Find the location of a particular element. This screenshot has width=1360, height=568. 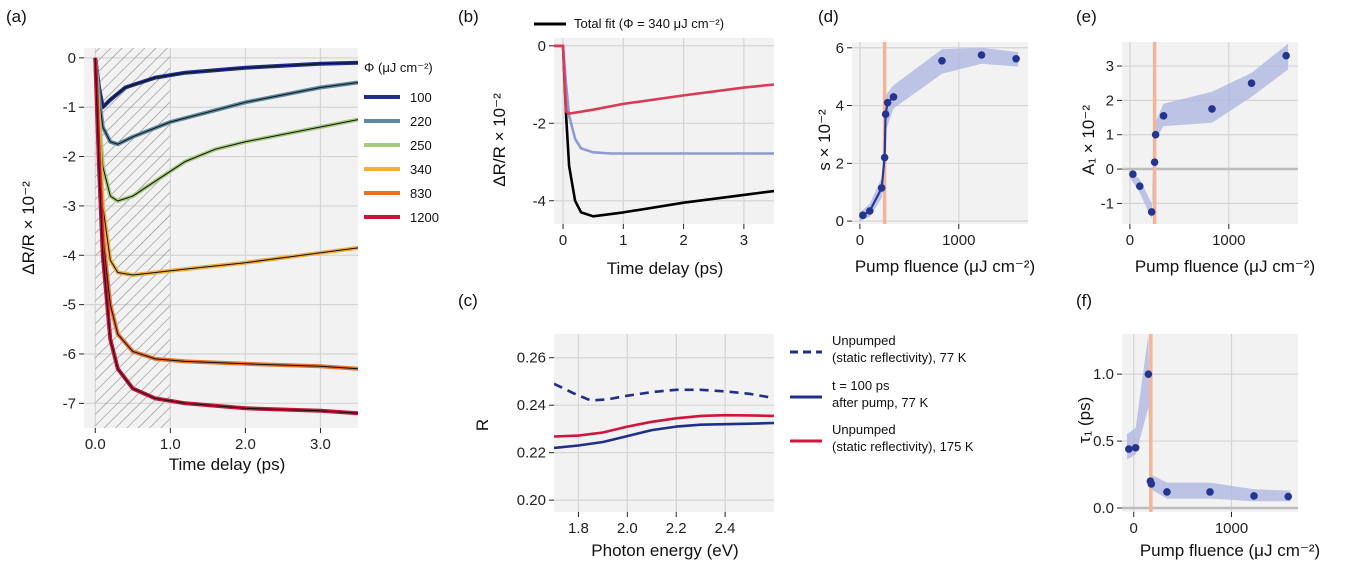

panel-a-xtick-label-2: 2.0 is located at coordinates (245, 444).